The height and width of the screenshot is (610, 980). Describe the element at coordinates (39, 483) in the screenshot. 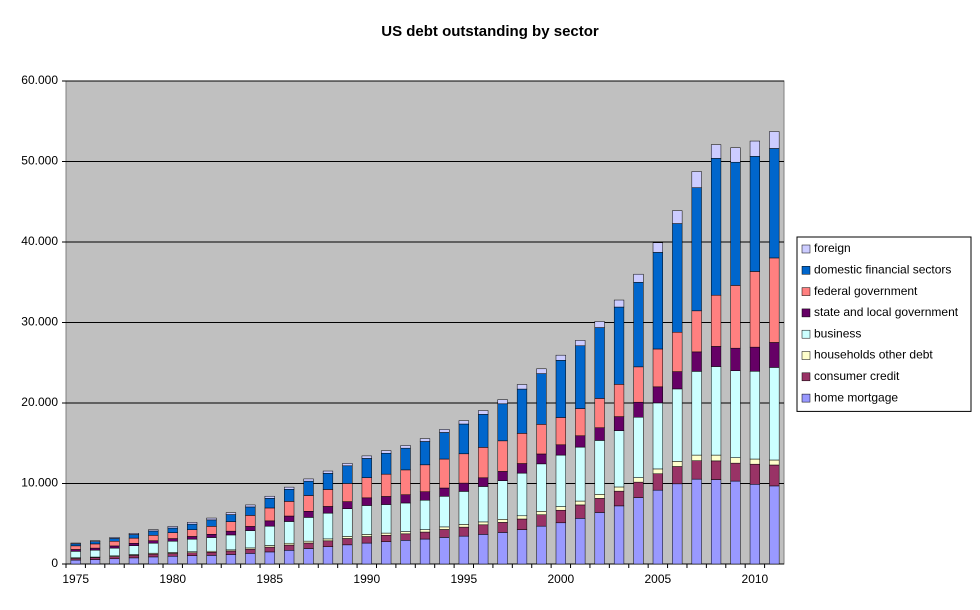

I see `y-tick-label: 10.000` at that location.